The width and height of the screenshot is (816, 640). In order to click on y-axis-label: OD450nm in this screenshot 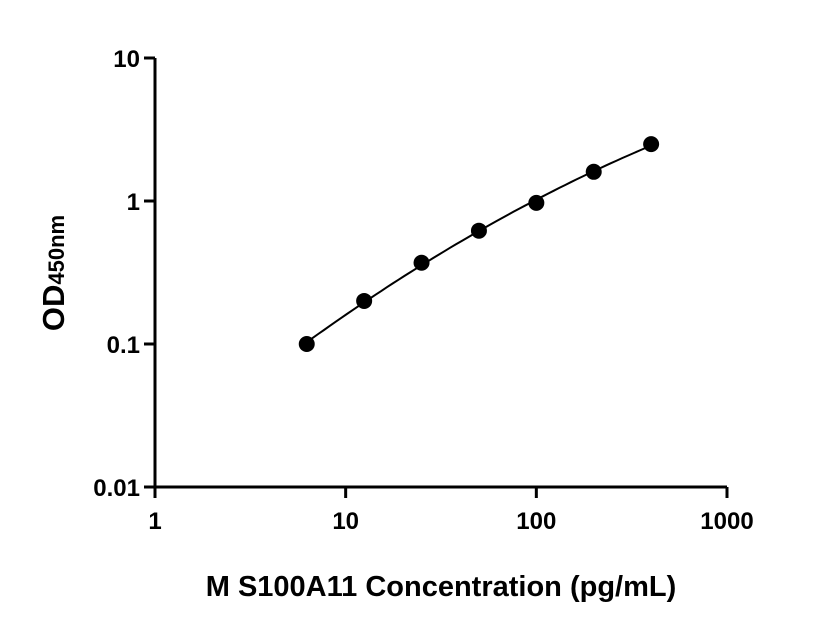, I will do `click(53, 273)`.